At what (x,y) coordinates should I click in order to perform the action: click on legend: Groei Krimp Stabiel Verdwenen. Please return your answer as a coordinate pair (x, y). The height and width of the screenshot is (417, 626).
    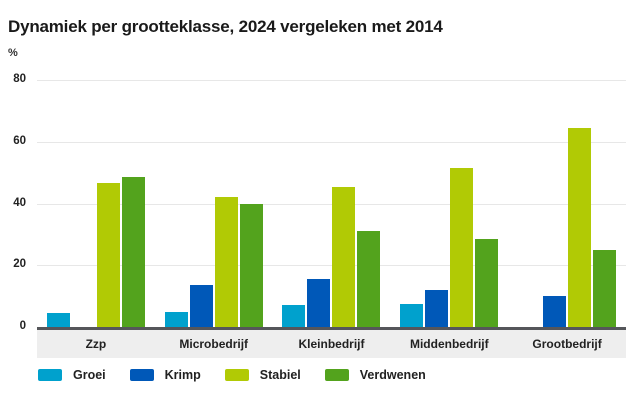
    Looking at the image, I should click on (232, 375).